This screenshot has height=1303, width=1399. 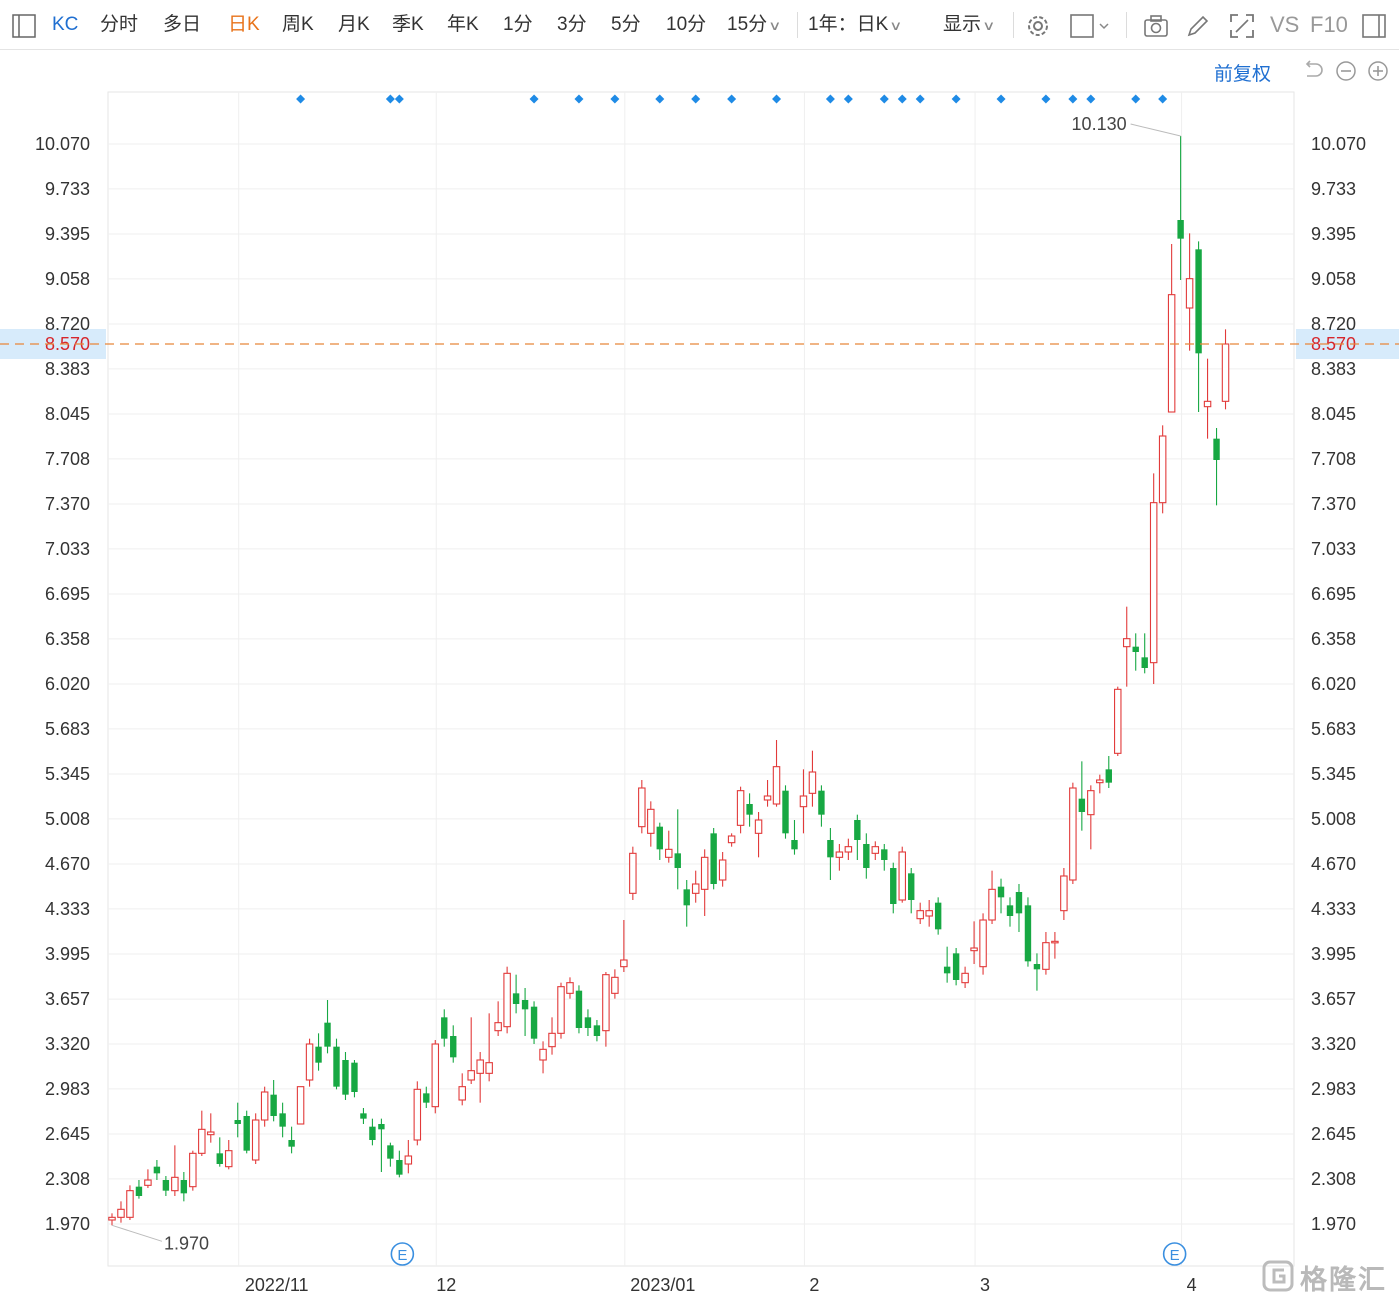 I want to click on zoom-in-icon, so click(x=1378, y=71).